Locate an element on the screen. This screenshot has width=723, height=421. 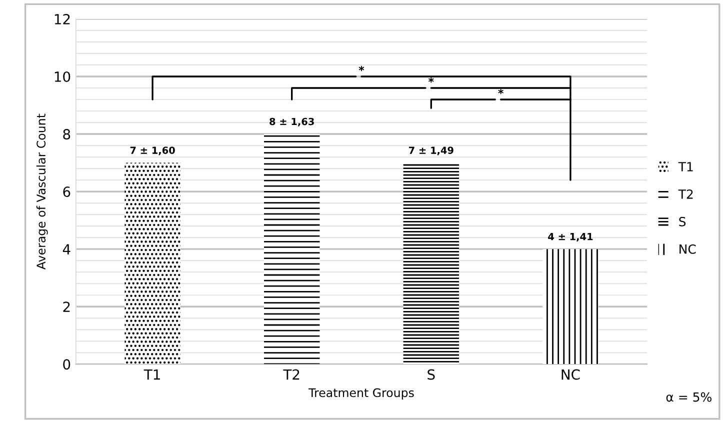
x-tick-label: NC is located at coordinates (571, 374).